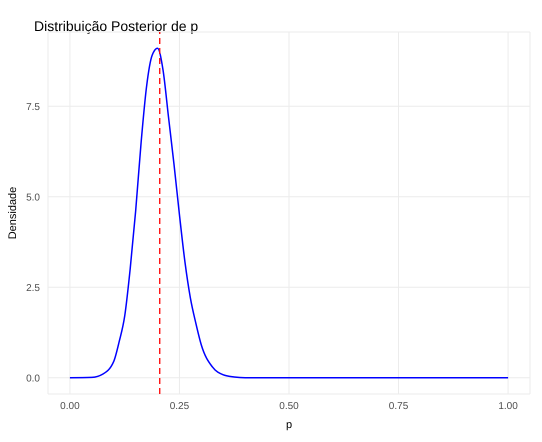  I want to click on y-axis-title: Densidade, so click(12, 213).